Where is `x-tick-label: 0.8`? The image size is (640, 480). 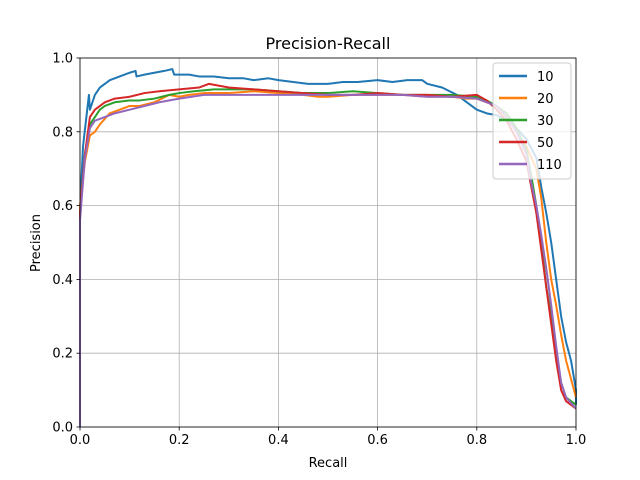
x-tick-label: 0.8 is located at coordinates (476, 440).